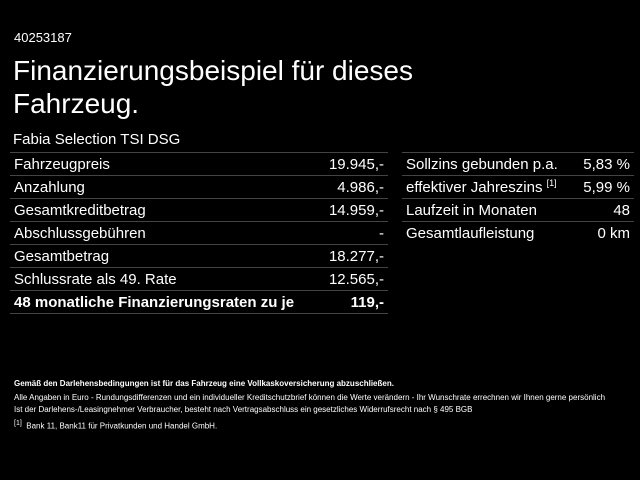  I want to click on row: effektiver Jahreszins [1] 5,99 %, so click(518, 187).